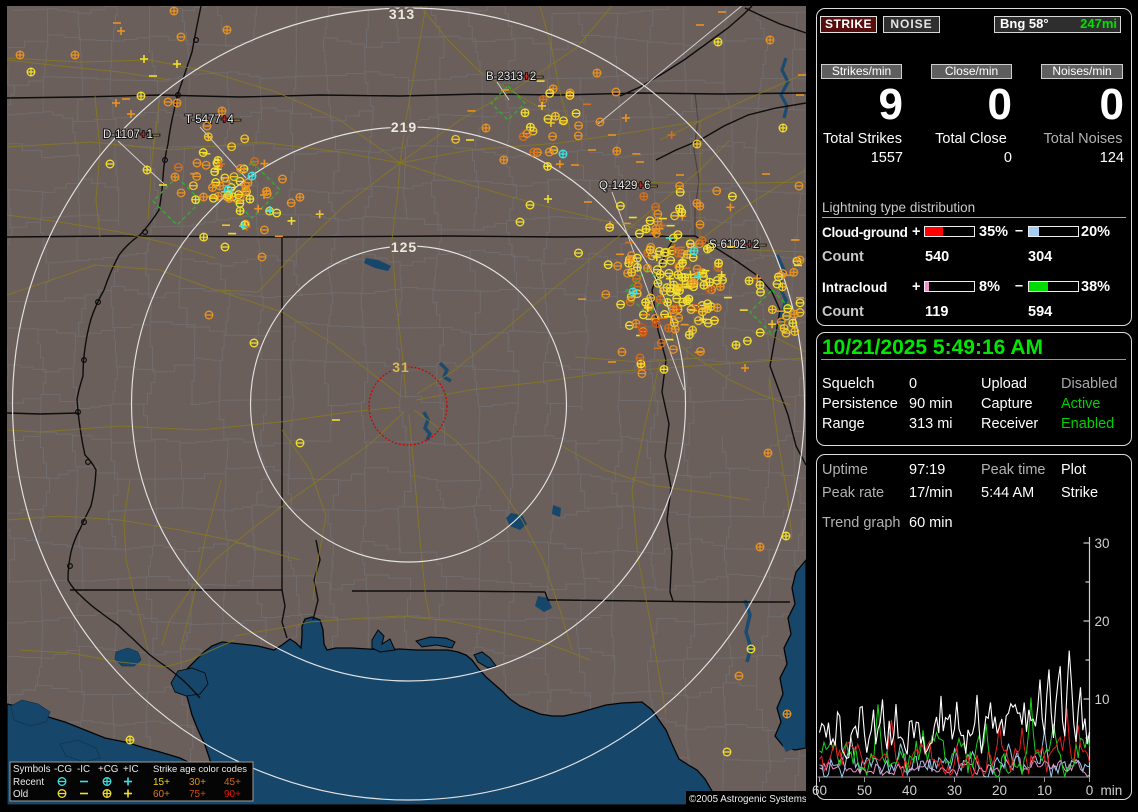 The height and width of the screenshot is (812, 1138). I want to click on svg-text: 0, so click(1090, 790).